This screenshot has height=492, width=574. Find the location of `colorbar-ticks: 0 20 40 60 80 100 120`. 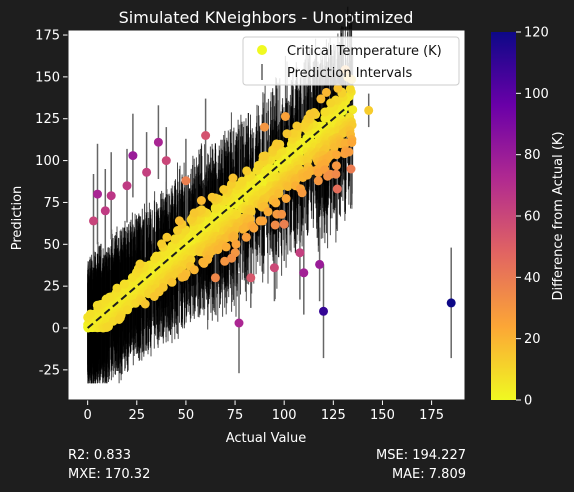

colorbar-ticks: 0 20 40 60 80 100 120 is located at coordinates (532, 217).